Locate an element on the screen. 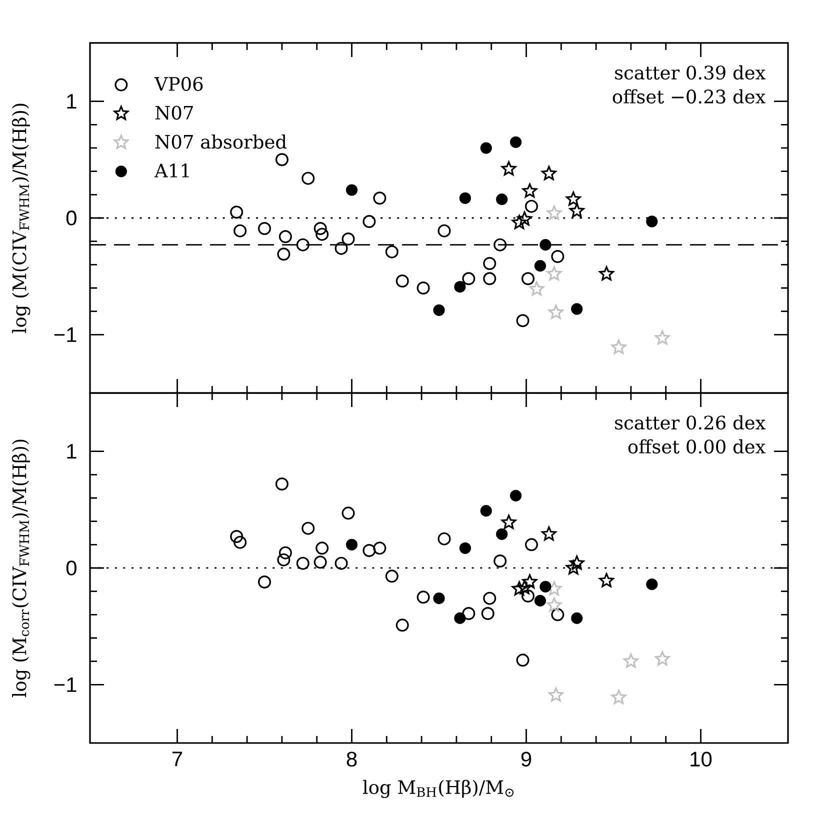  y-axis-title: log (M(CIV$_{FWHM}$)/M(Hβ)) is located at coordinates (21, 219).